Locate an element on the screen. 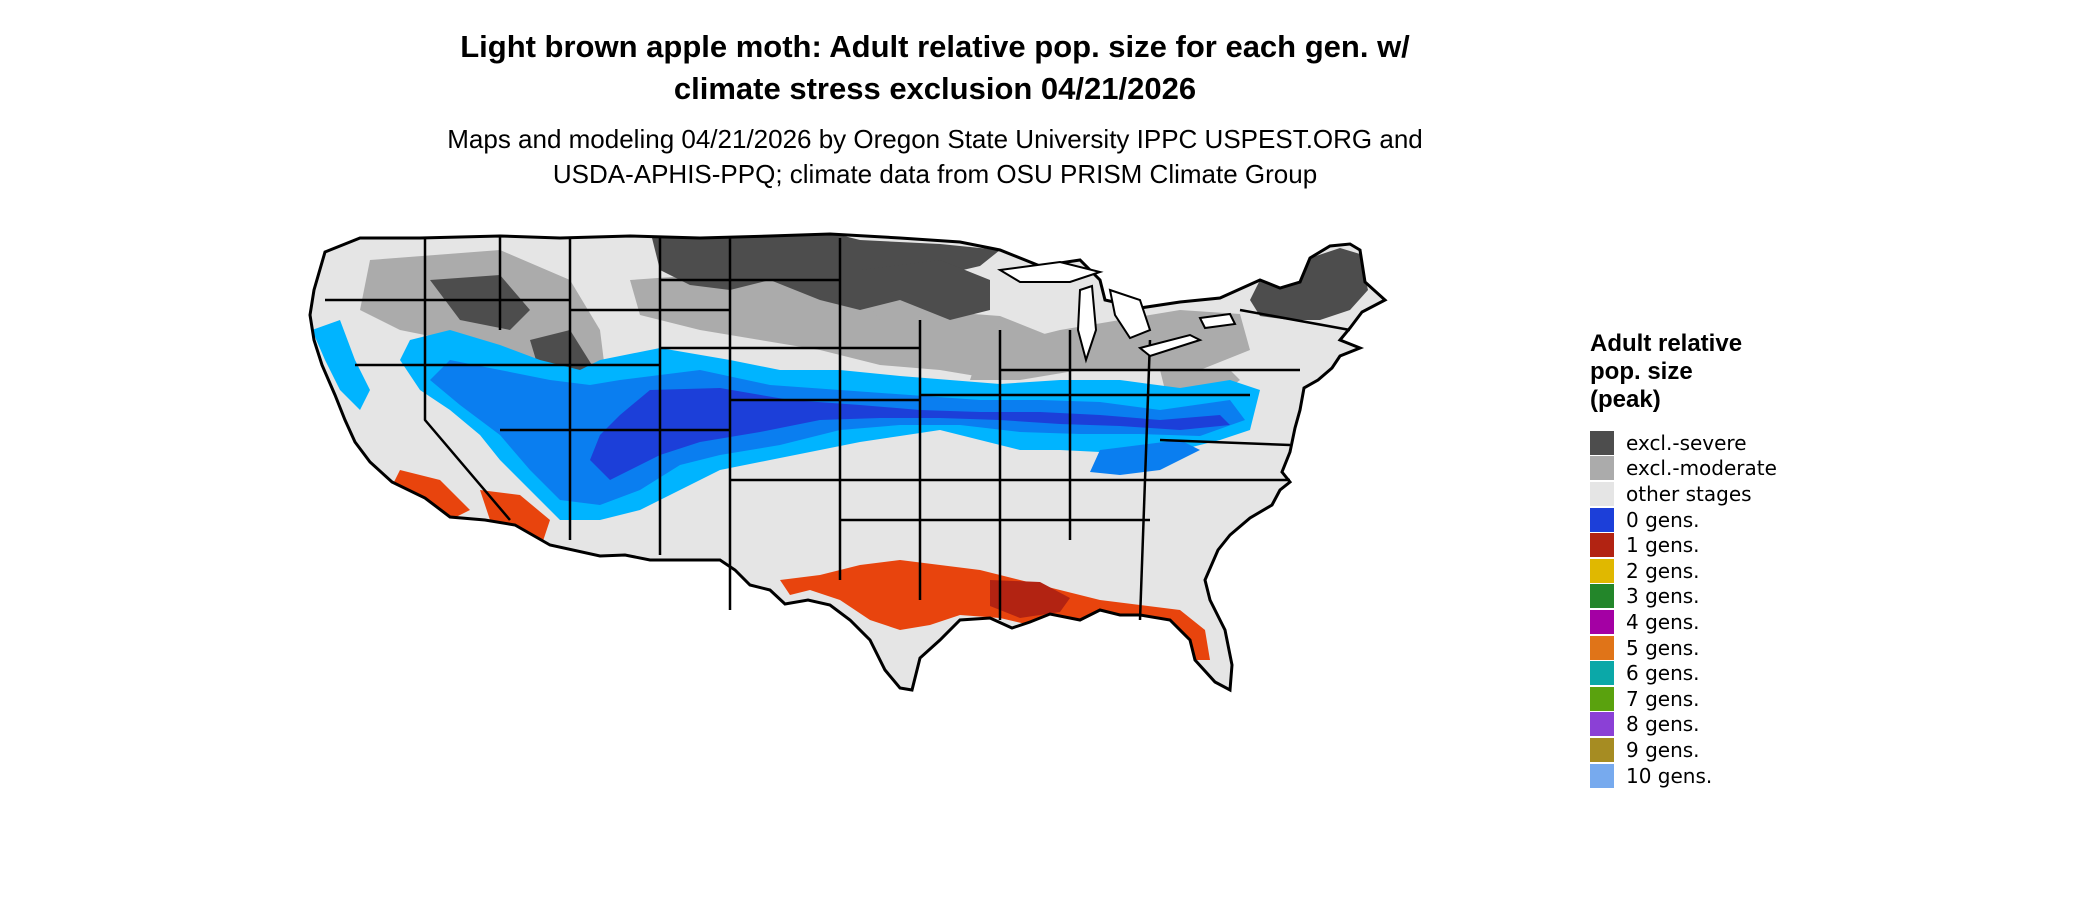 The image size is (2100, 900). severe-zone-new-england is located at coordinates (1309, 284).